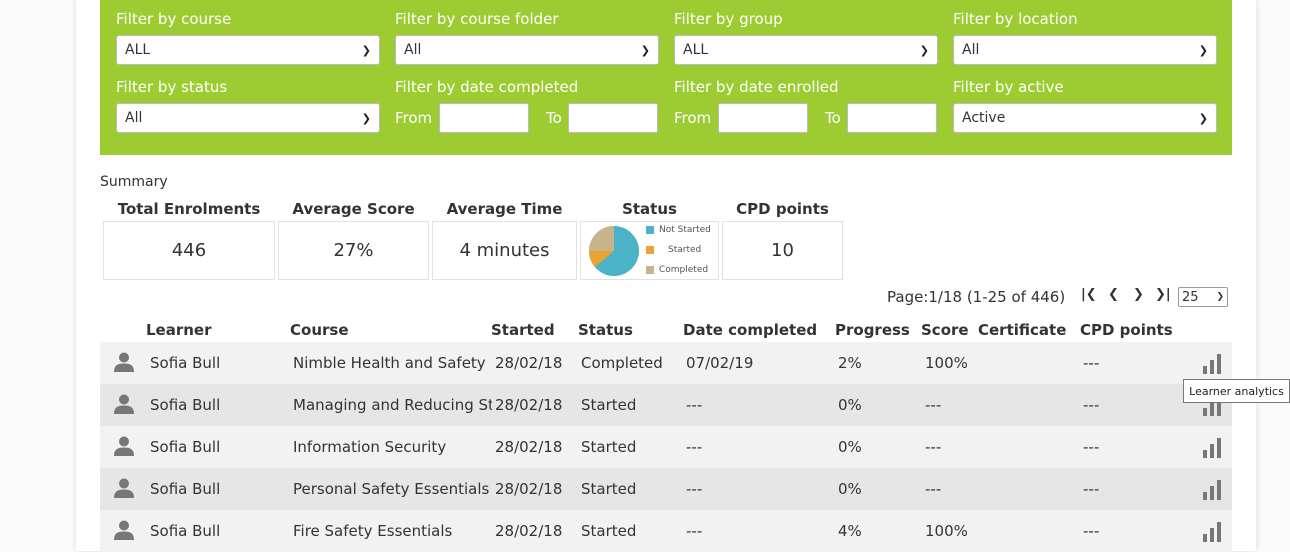 Image resolution: width=1290 pixels, height=552 pixels. Describe the element at coordinates (1236, 391) in the screenshot. I see `learner-analytics-tooltip: Learner analytics` at that location.